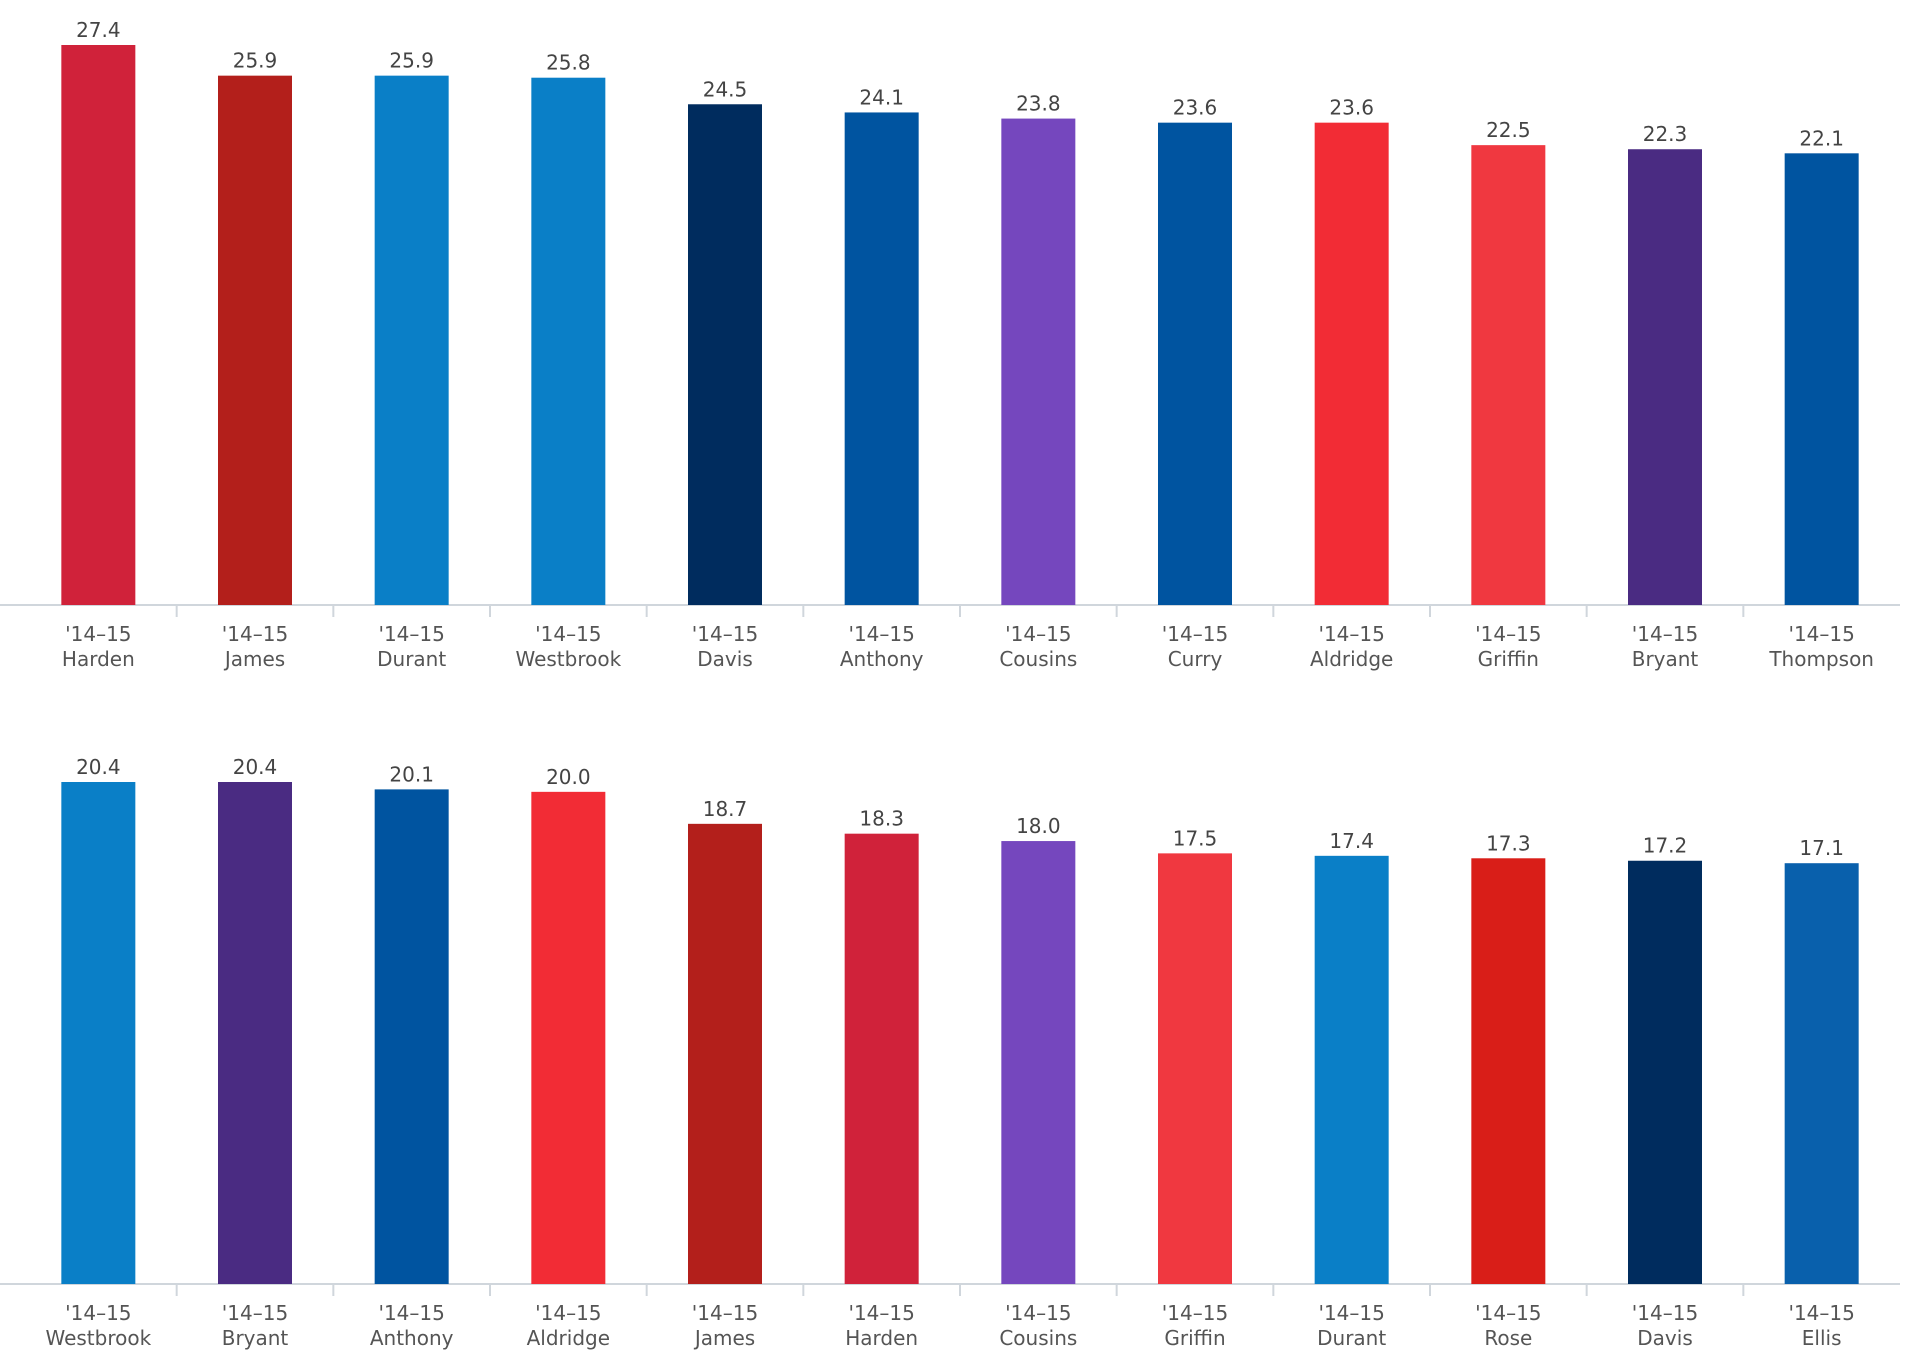 The width and height of the screenshot is (1920, 1369). What do you see at coordinates (881, 819) in the screenshot?
I see `data-label: 18.3` at bounding box center [881, 819].